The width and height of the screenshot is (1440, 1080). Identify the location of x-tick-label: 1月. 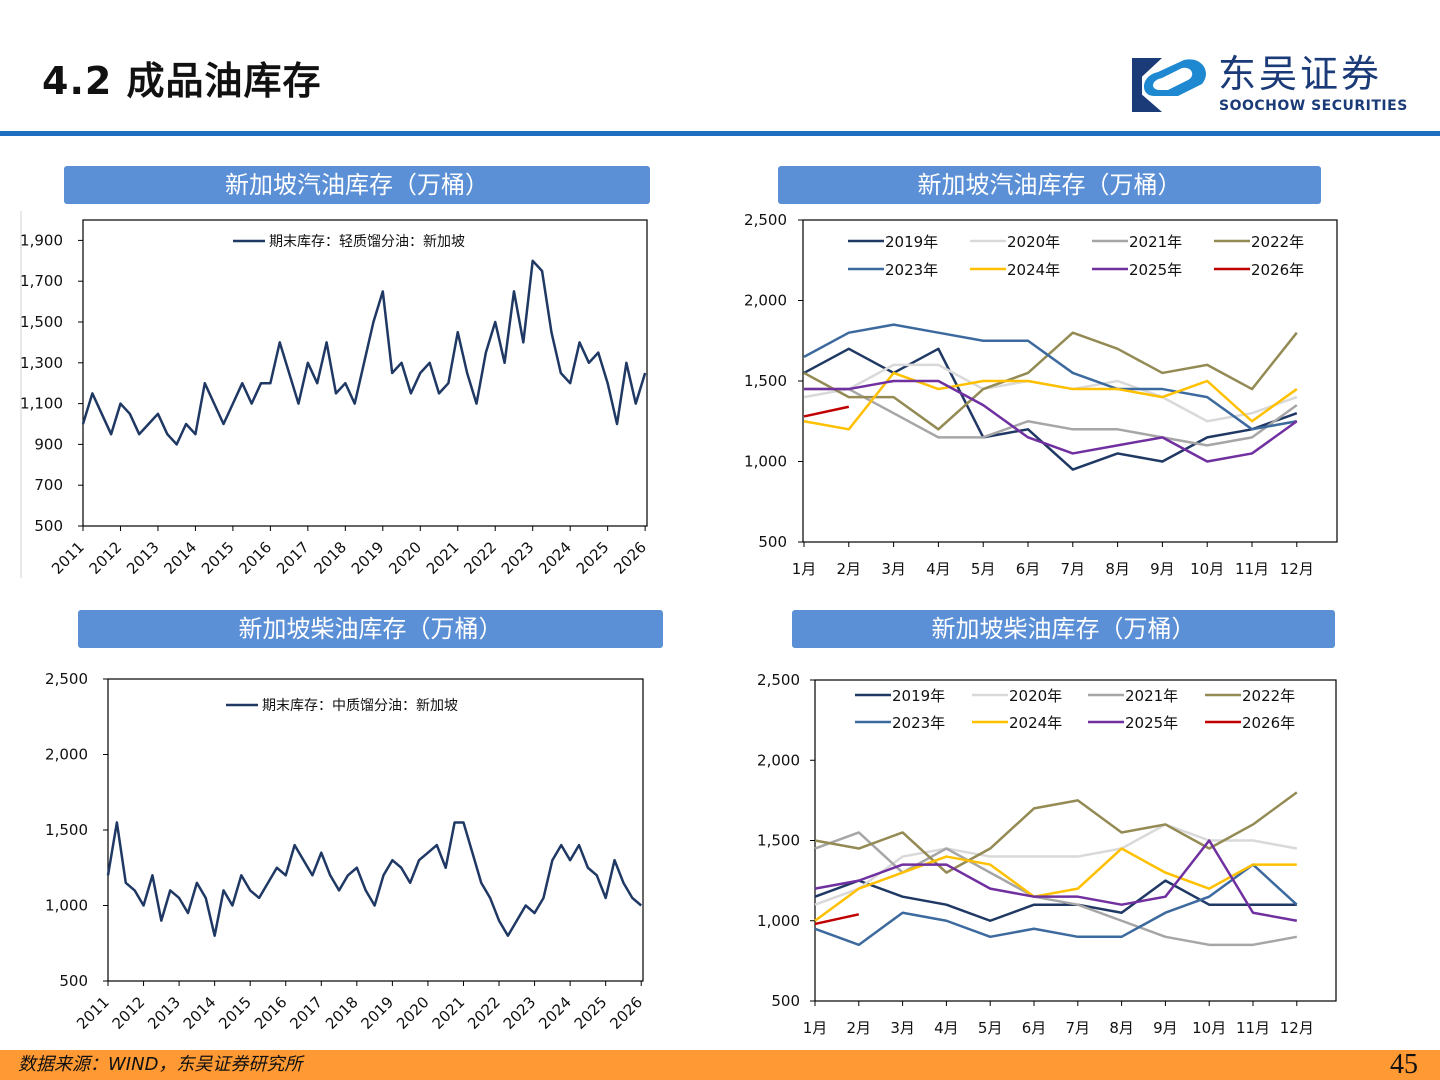
(815, 1028).